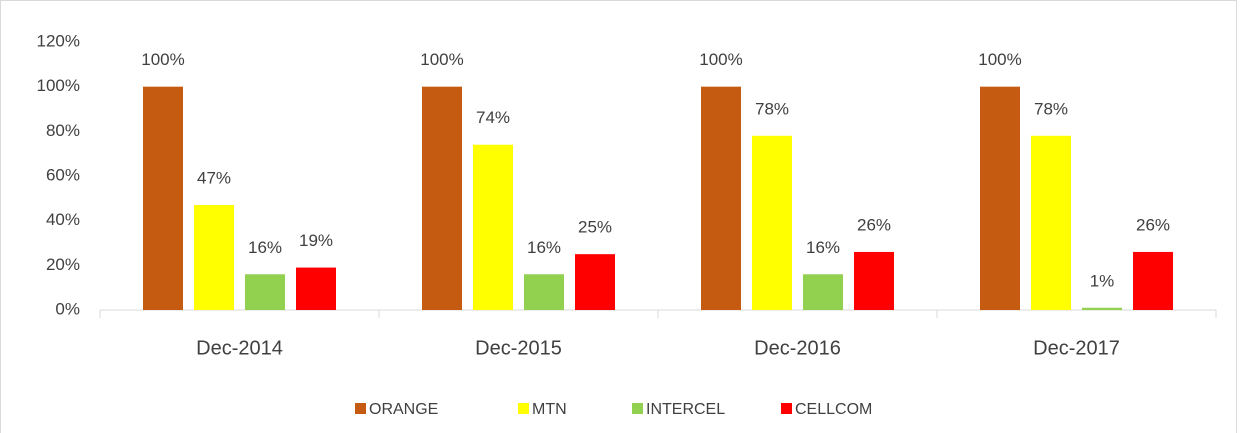 The width and height of the screenshot is (1245, 433). I want to click on data-label: 25%, so click(595, 227).